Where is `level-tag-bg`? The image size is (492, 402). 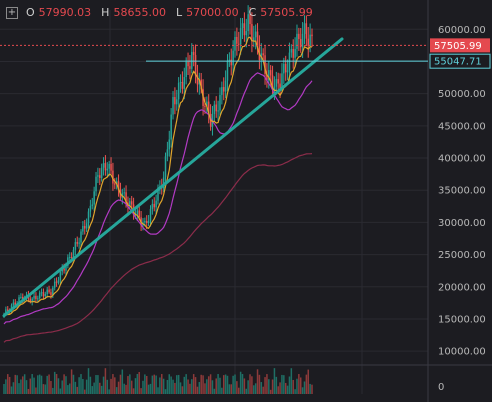 level-tag-bg is located at coordinates (460, 61).